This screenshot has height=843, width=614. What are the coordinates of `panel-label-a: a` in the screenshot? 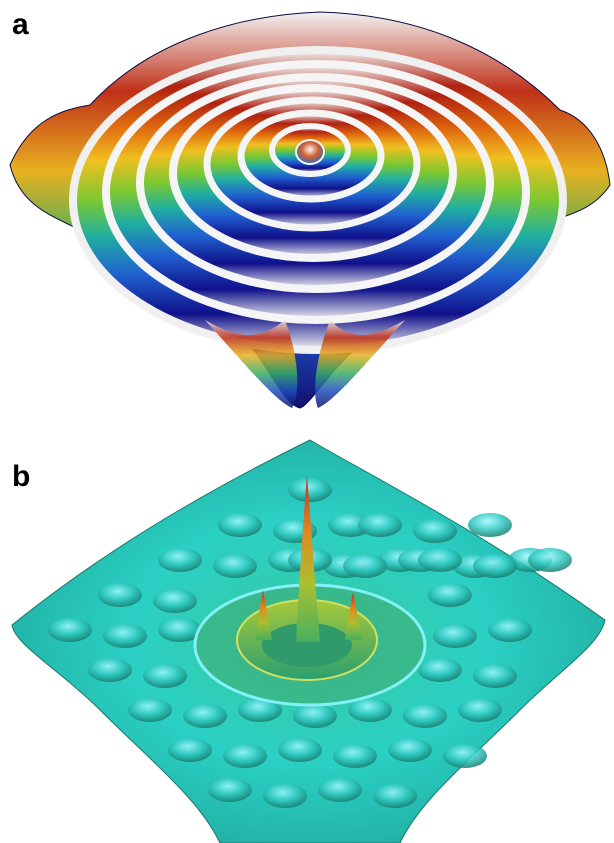 It's located at (20, 24).